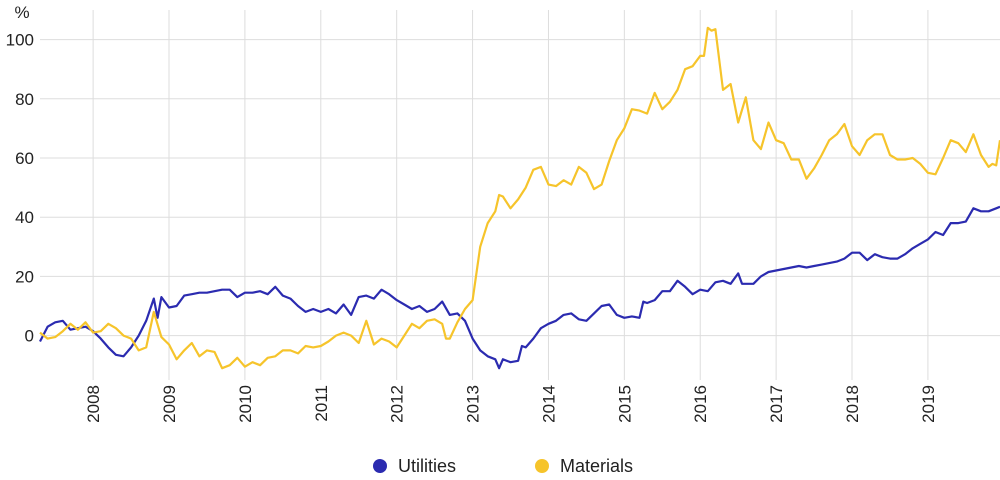  Describe the element at coordinates (397, 404) in the screenshot. I see `x-tick-label: 2012` at that location.